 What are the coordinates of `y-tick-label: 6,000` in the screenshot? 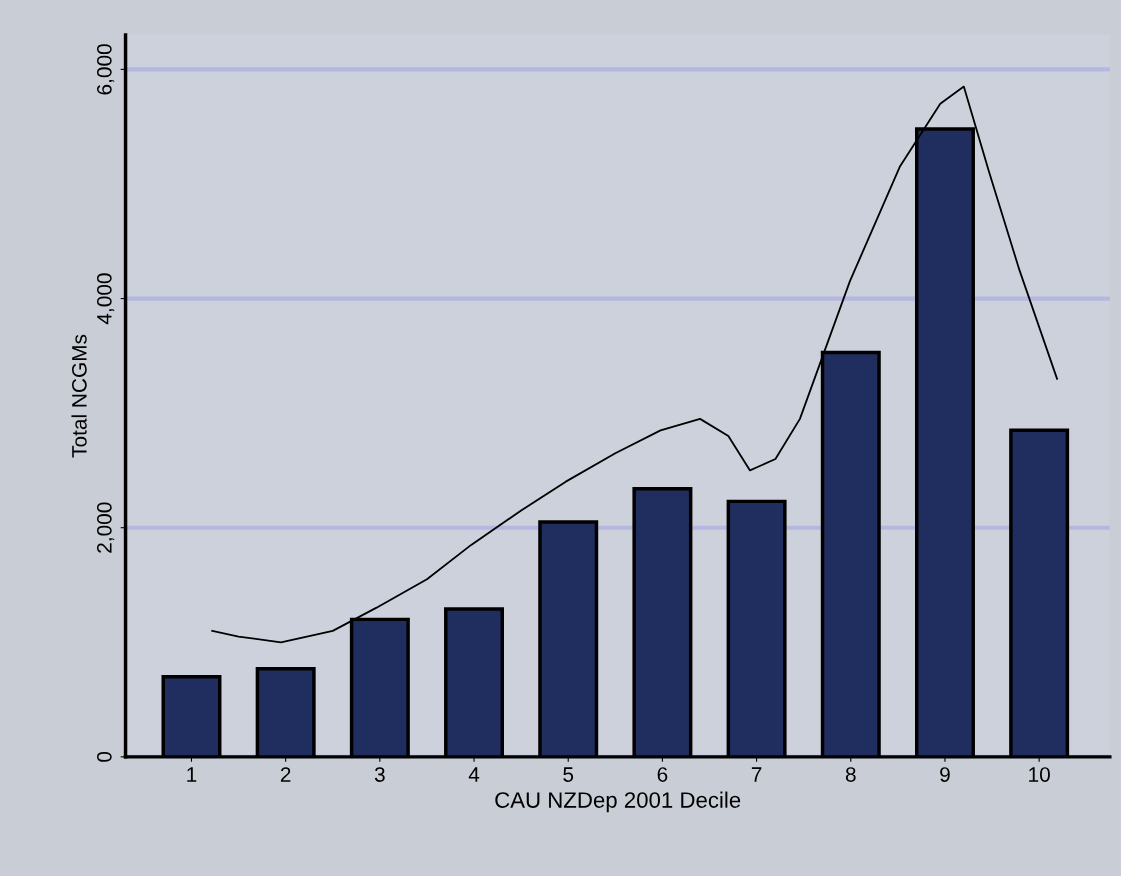 It's located at (105, 69).